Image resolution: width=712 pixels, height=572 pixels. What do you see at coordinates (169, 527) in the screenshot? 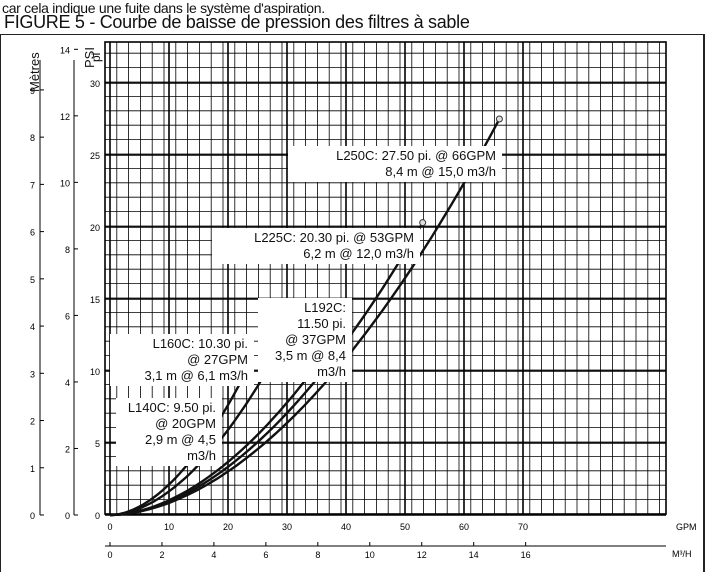
I see `gpm-tick-label: 10` at bounding box center [169, 527].